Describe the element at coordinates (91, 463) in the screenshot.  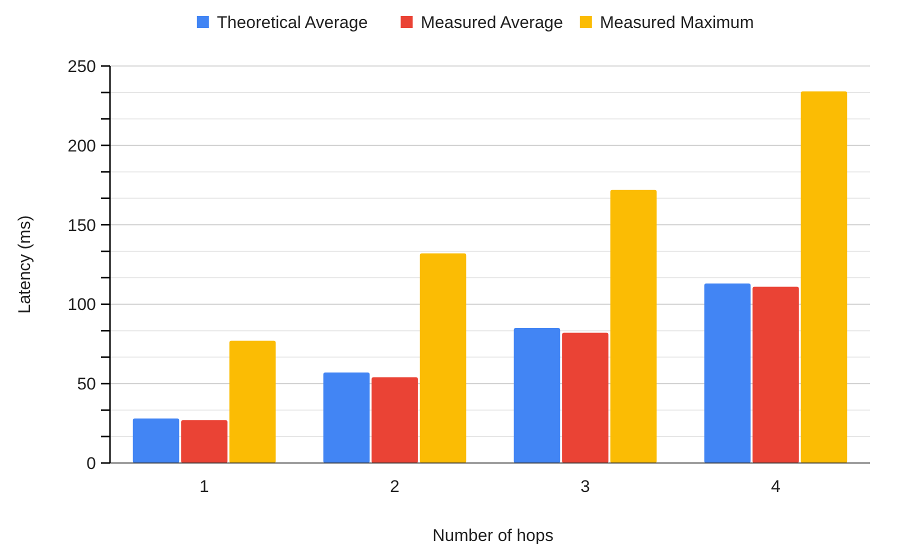
I see `y-tick-label: 0` at that location.